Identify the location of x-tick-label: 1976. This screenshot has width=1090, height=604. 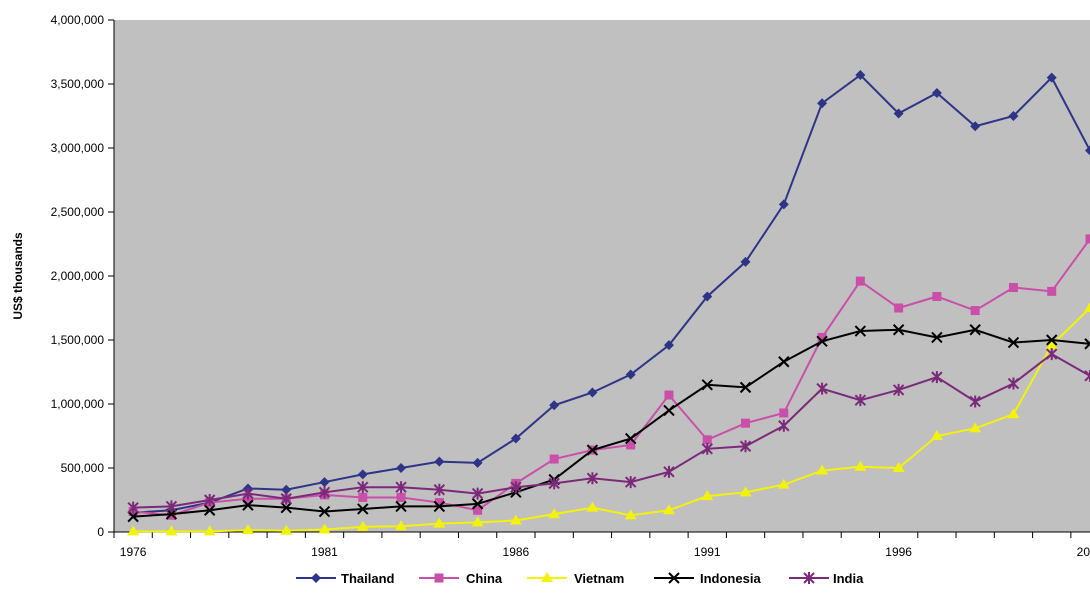
(133, 552).